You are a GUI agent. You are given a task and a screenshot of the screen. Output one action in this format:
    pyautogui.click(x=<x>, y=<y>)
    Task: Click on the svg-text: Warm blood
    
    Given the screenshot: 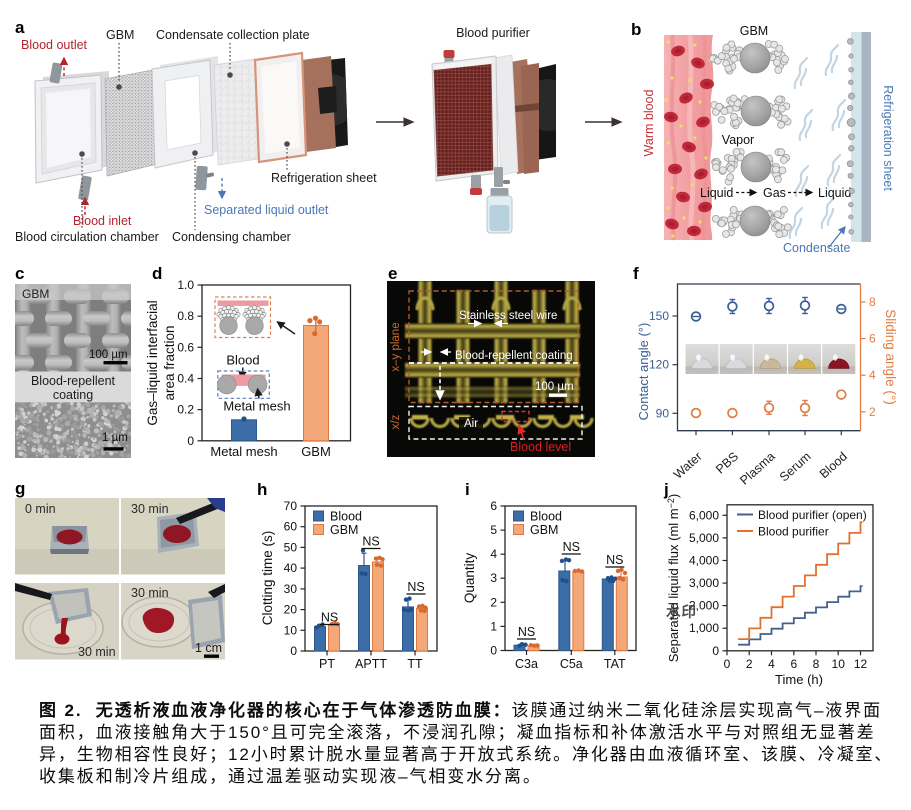 What is the action you would take?
    pyautogui.click(x=649, y=122)
    